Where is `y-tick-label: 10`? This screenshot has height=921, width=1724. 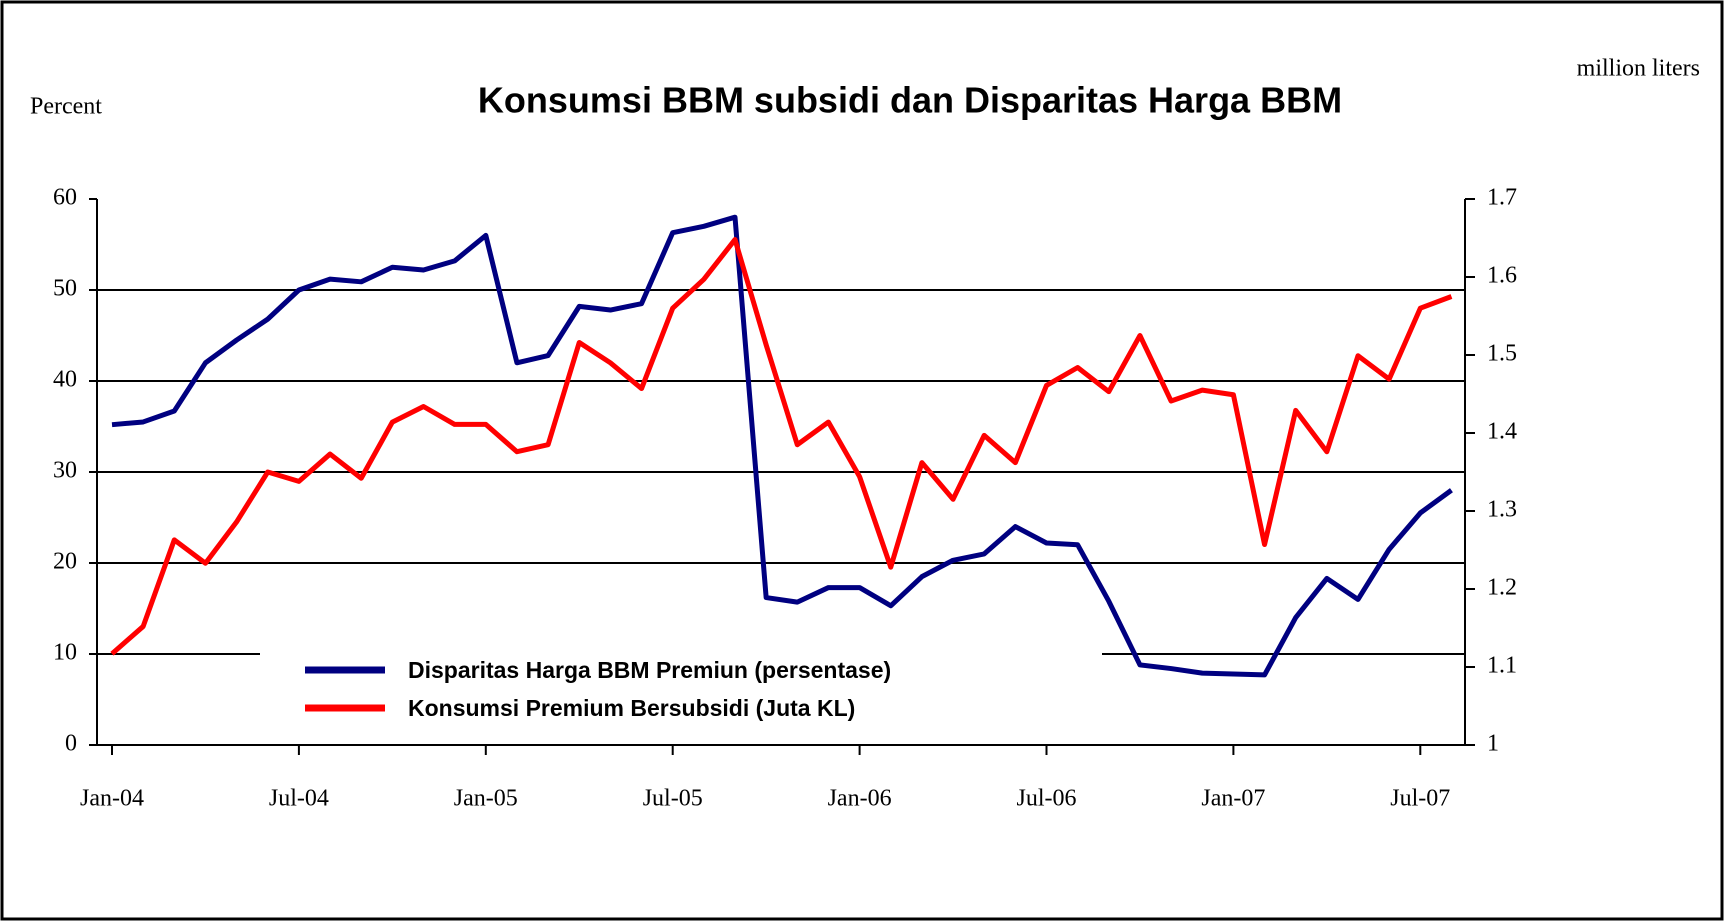
y-tick-label: 10 is located at coordinates (65, 653).